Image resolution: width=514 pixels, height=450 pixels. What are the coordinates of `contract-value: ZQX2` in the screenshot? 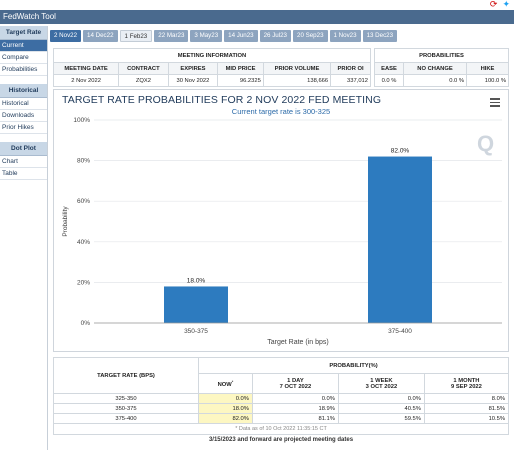 It's located at (143, 80).